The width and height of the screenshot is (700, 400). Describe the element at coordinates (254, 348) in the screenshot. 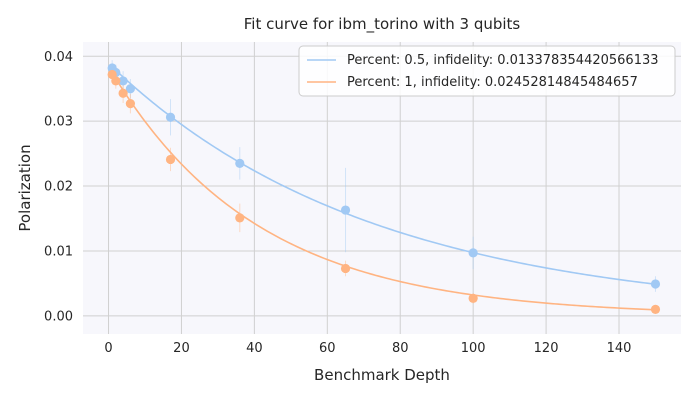

I see `x-tick-label: 40` at that location.